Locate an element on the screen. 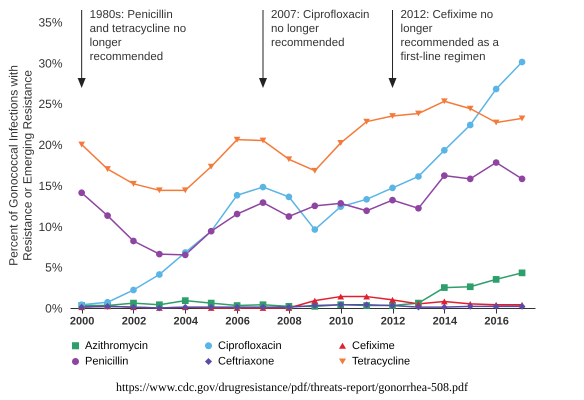 The height and width of the screenshot is (400, 584). legend-label: Azithromycin is located at coordinates (116, 346).